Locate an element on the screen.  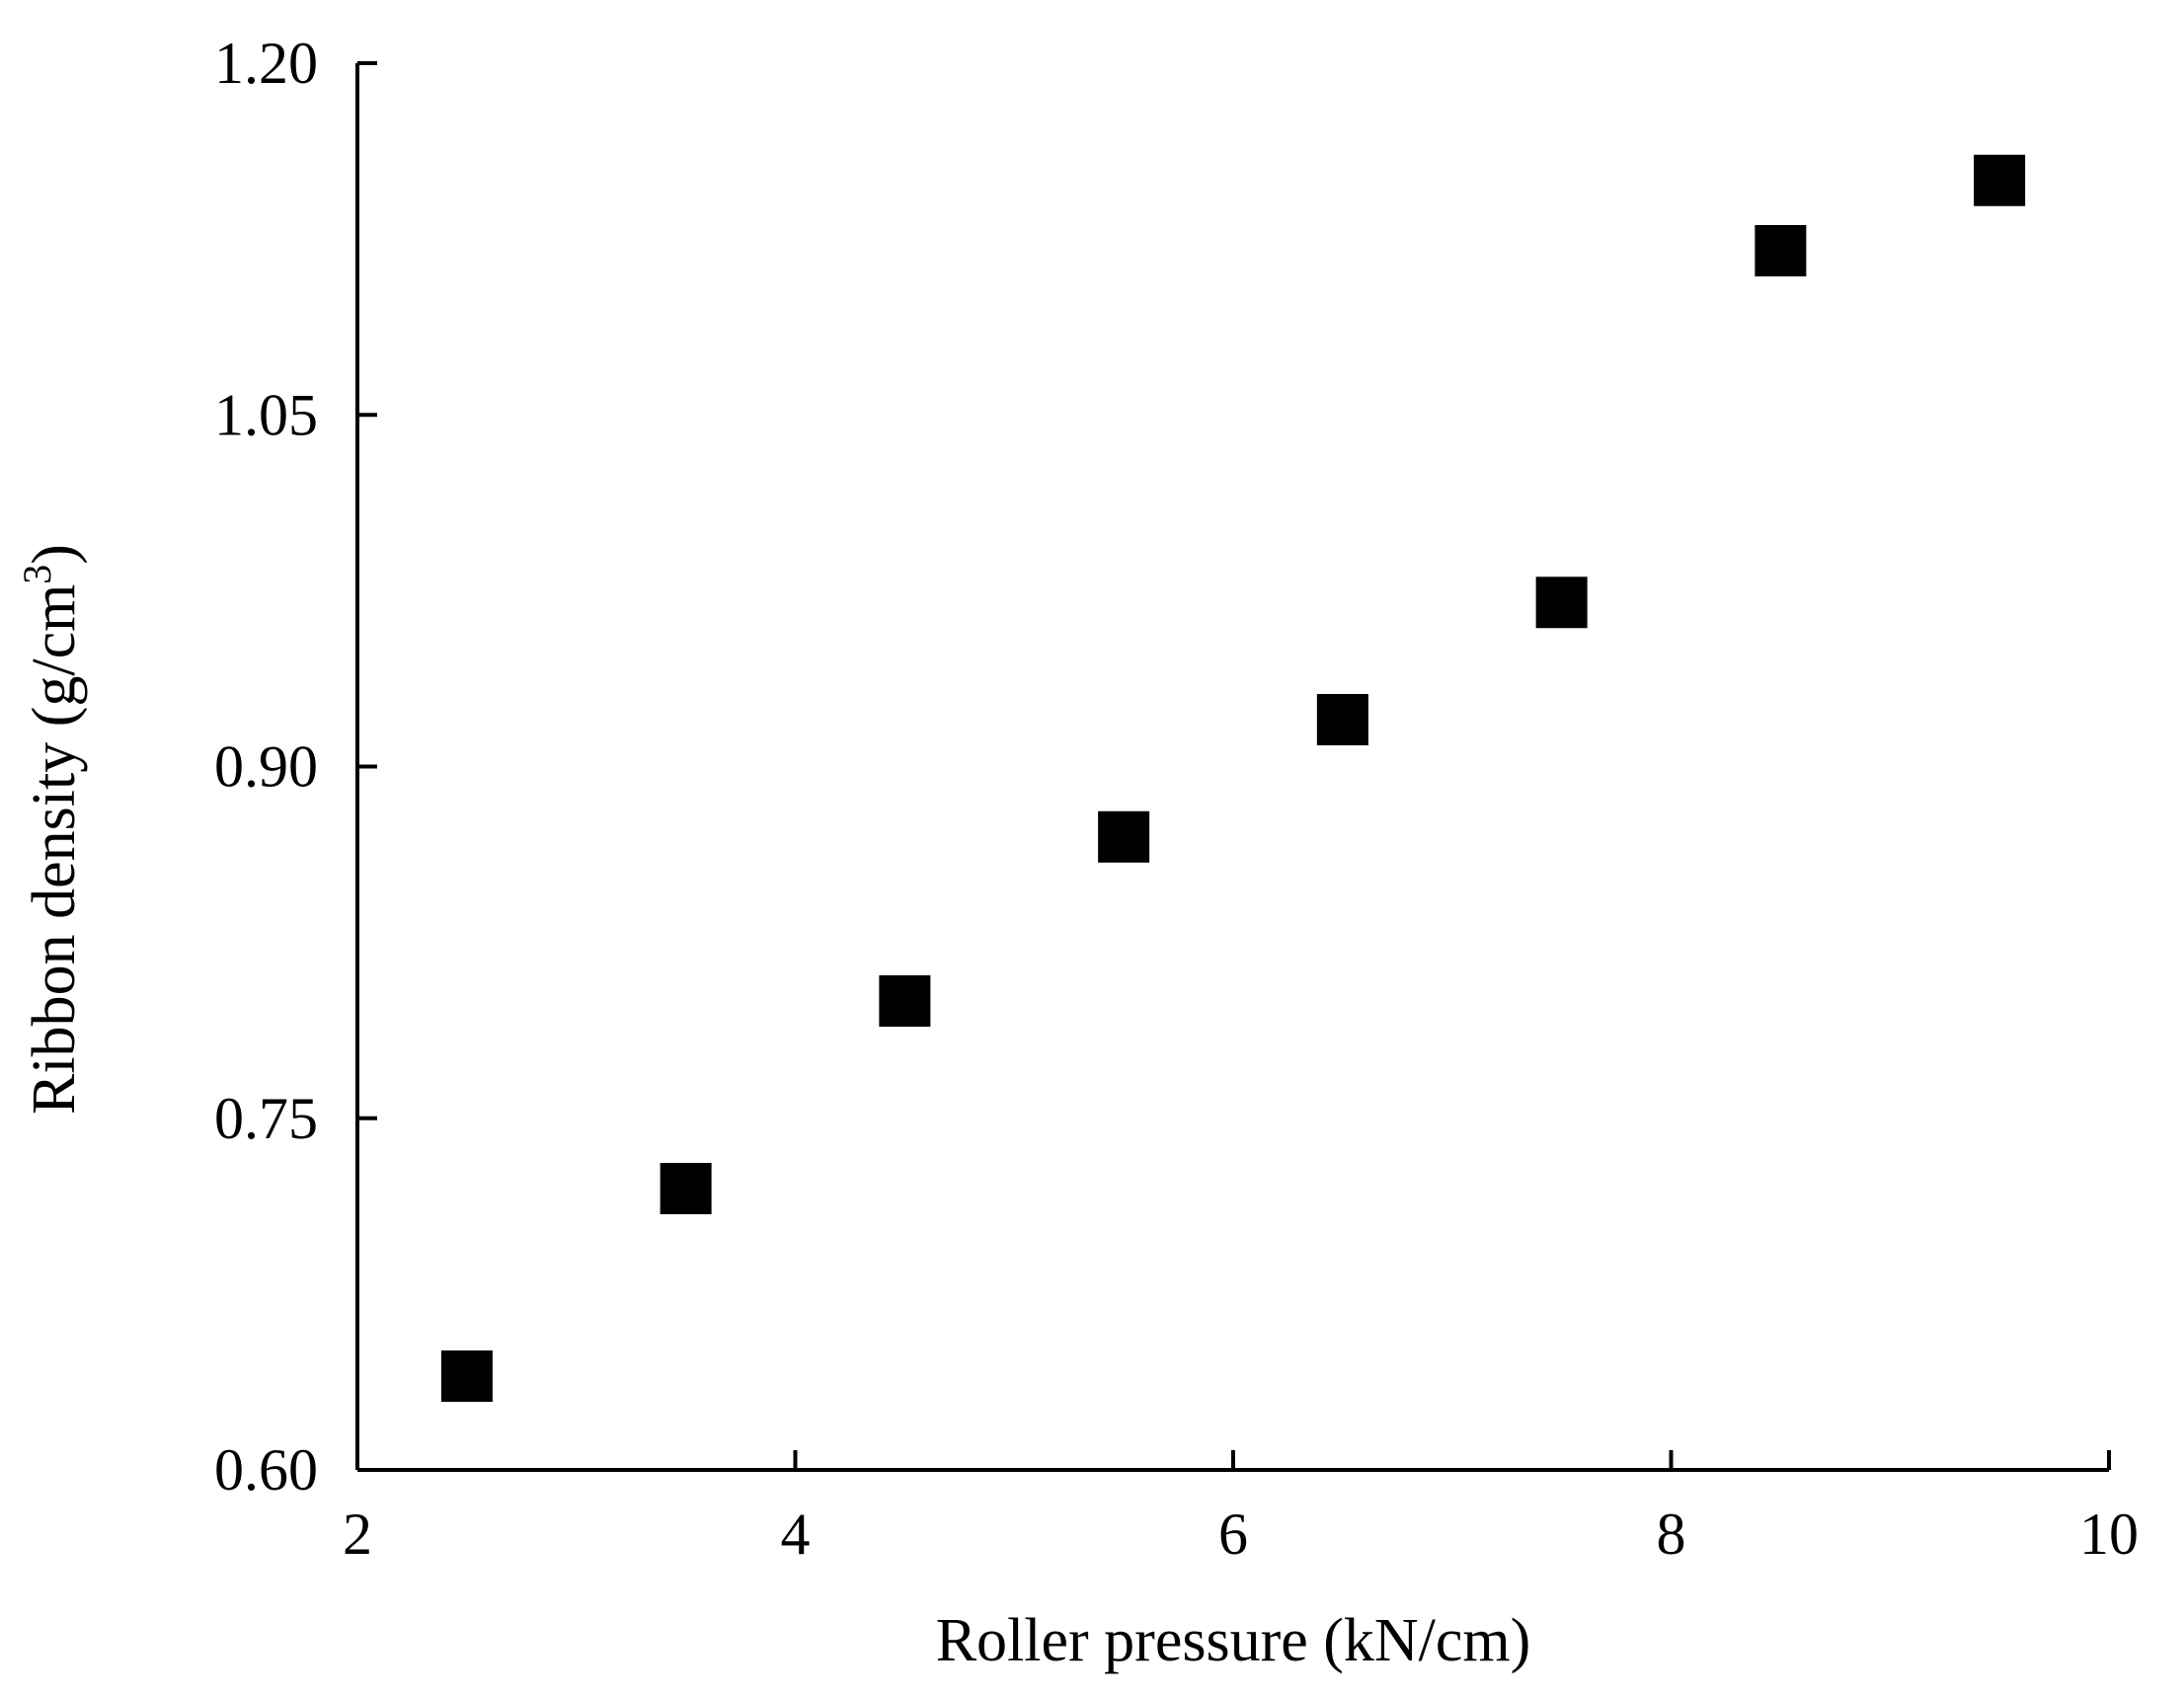
x-ticks: 2 4 6 8 10 is located at coordinates (1241, 1508).